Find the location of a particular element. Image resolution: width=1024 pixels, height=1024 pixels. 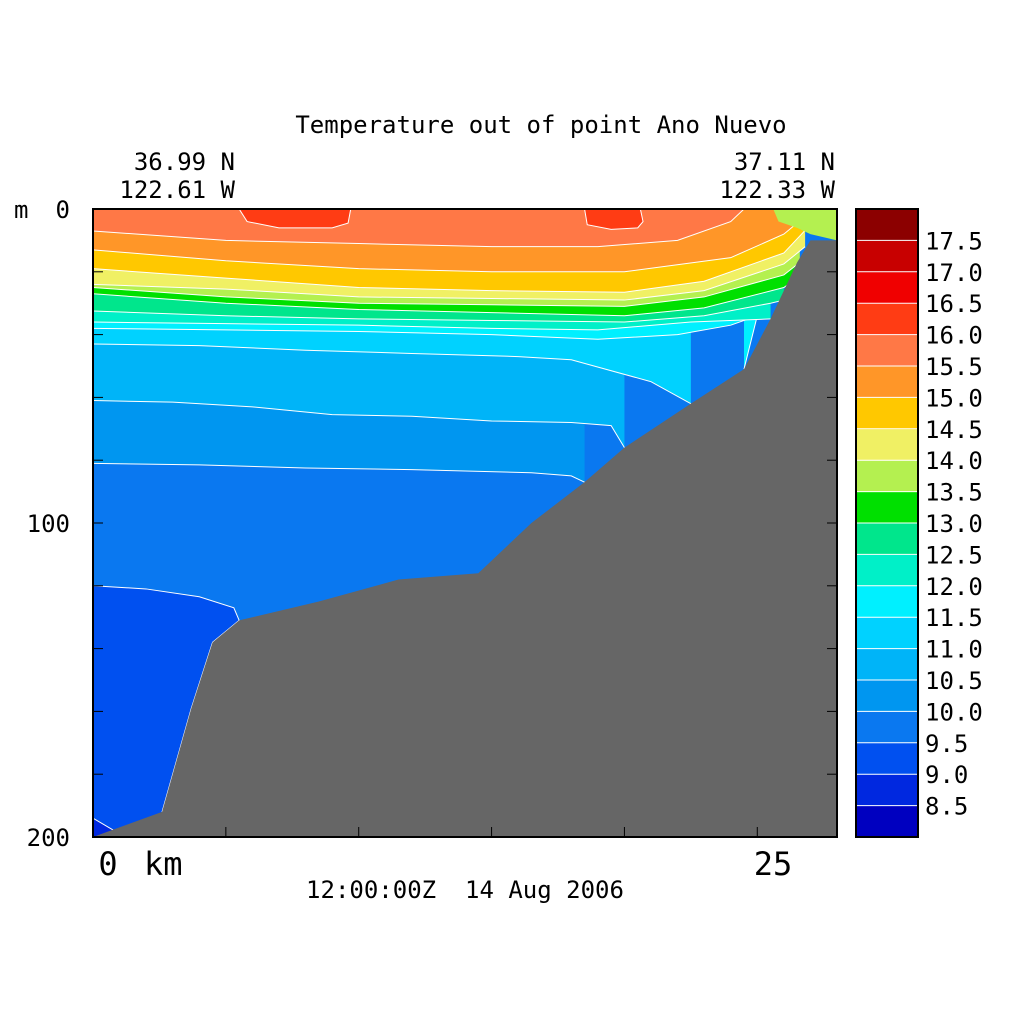

colorbar-label-11-0: 11.0 is located at coordinates (954, 650).